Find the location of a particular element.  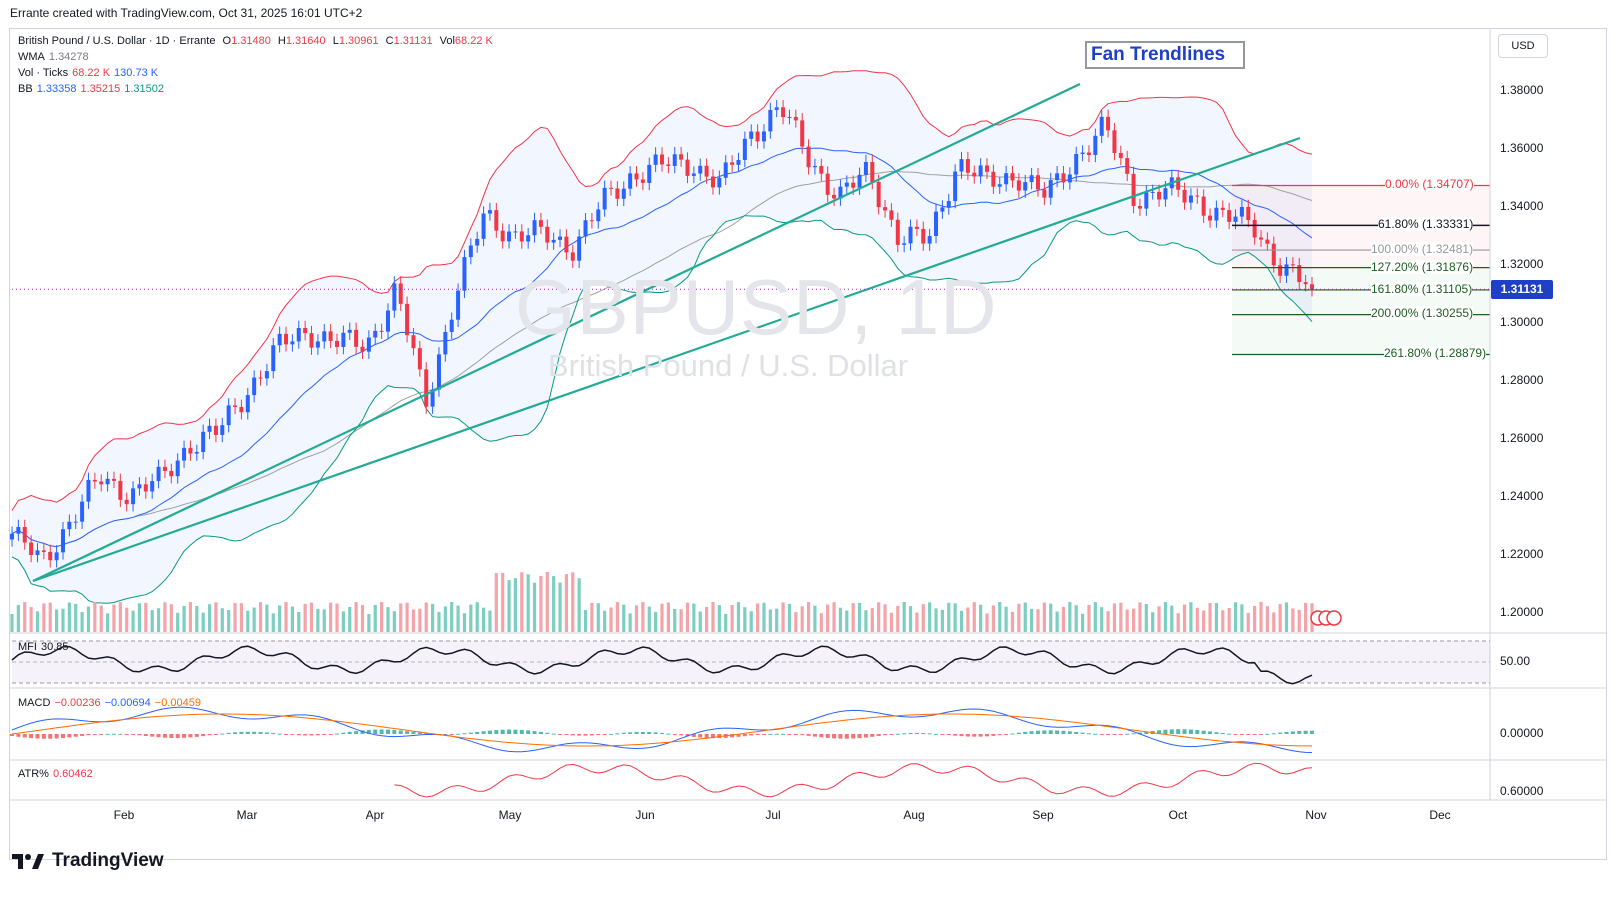

legend-bb-row: BB 1.33358 1.35215 1.31502 is located at coordinates (93, 89).